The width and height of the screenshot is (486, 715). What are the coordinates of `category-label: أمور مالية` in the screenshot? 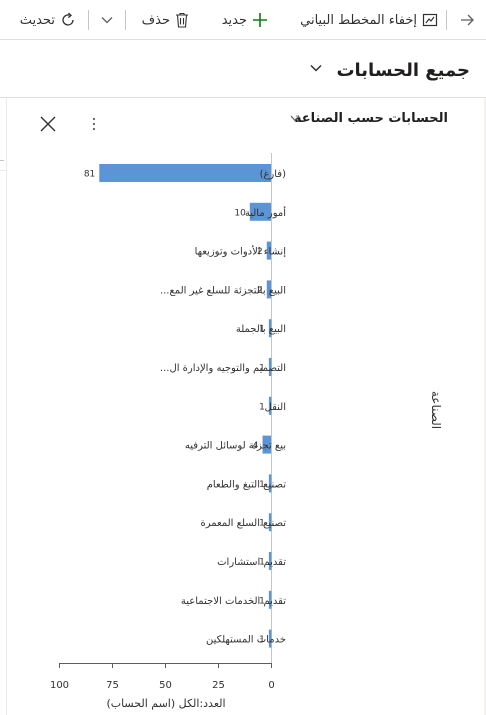 It's located at (265, 212).